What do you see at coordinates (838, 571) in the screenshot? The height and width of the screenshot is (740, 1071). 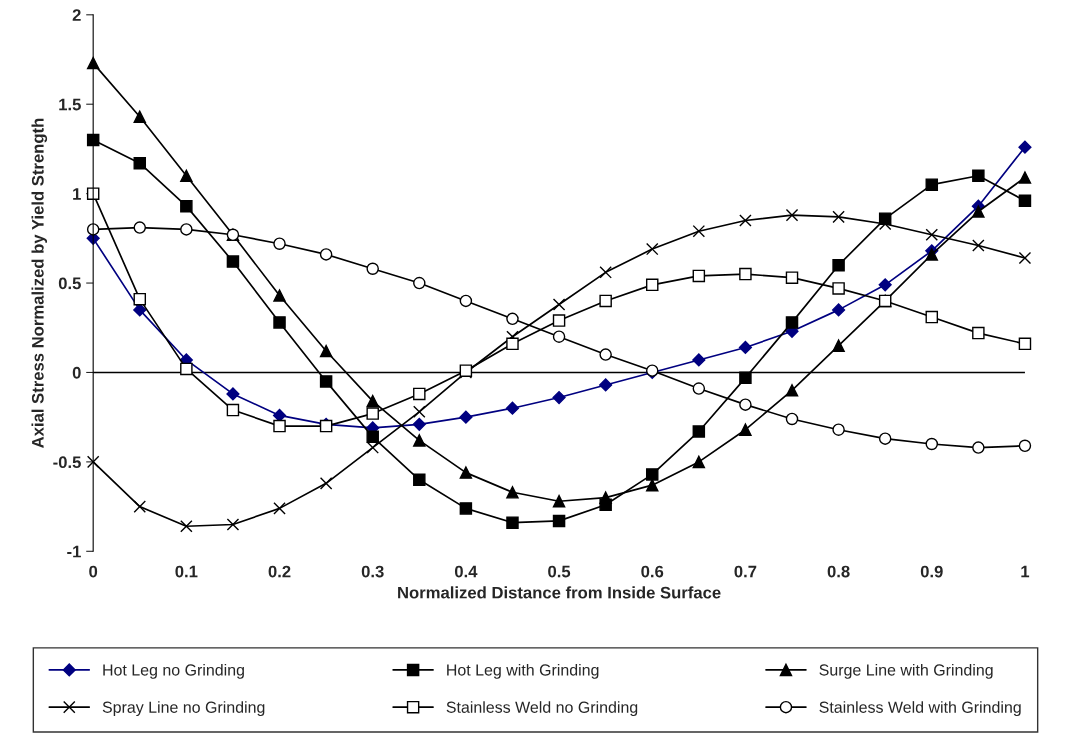 I see `x-tick-label: 0.8` at bounding box center [838, 571].